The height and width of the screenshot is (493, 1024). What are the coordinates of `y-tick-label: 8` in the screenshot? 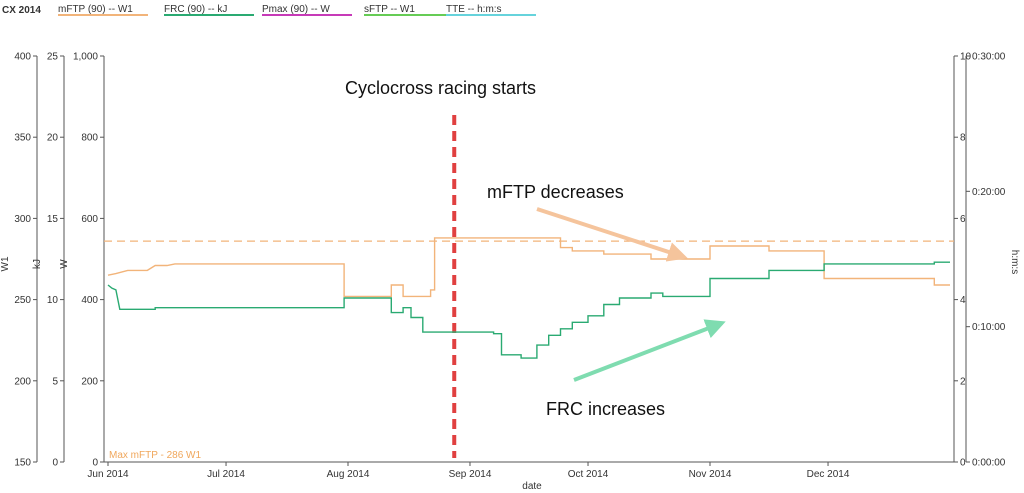 It's located at (963, 138).